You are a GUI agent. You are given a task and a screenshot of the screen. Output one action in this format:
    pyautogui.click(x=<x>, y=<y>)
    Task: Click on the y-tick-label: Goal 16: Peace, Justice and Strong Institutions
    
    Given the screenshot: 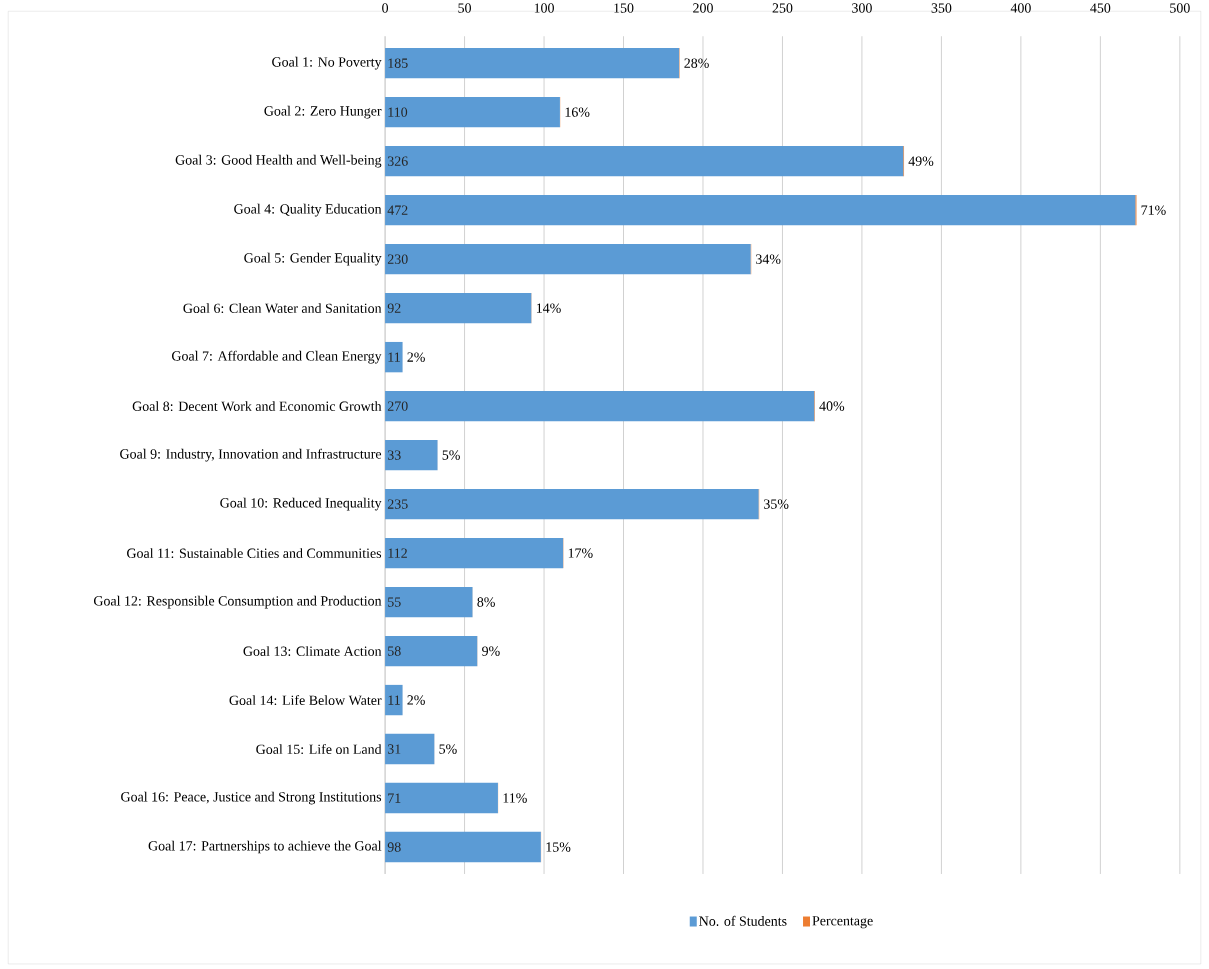 What is the action you would take?
    pyautogui.click(x=251, y=798)
    